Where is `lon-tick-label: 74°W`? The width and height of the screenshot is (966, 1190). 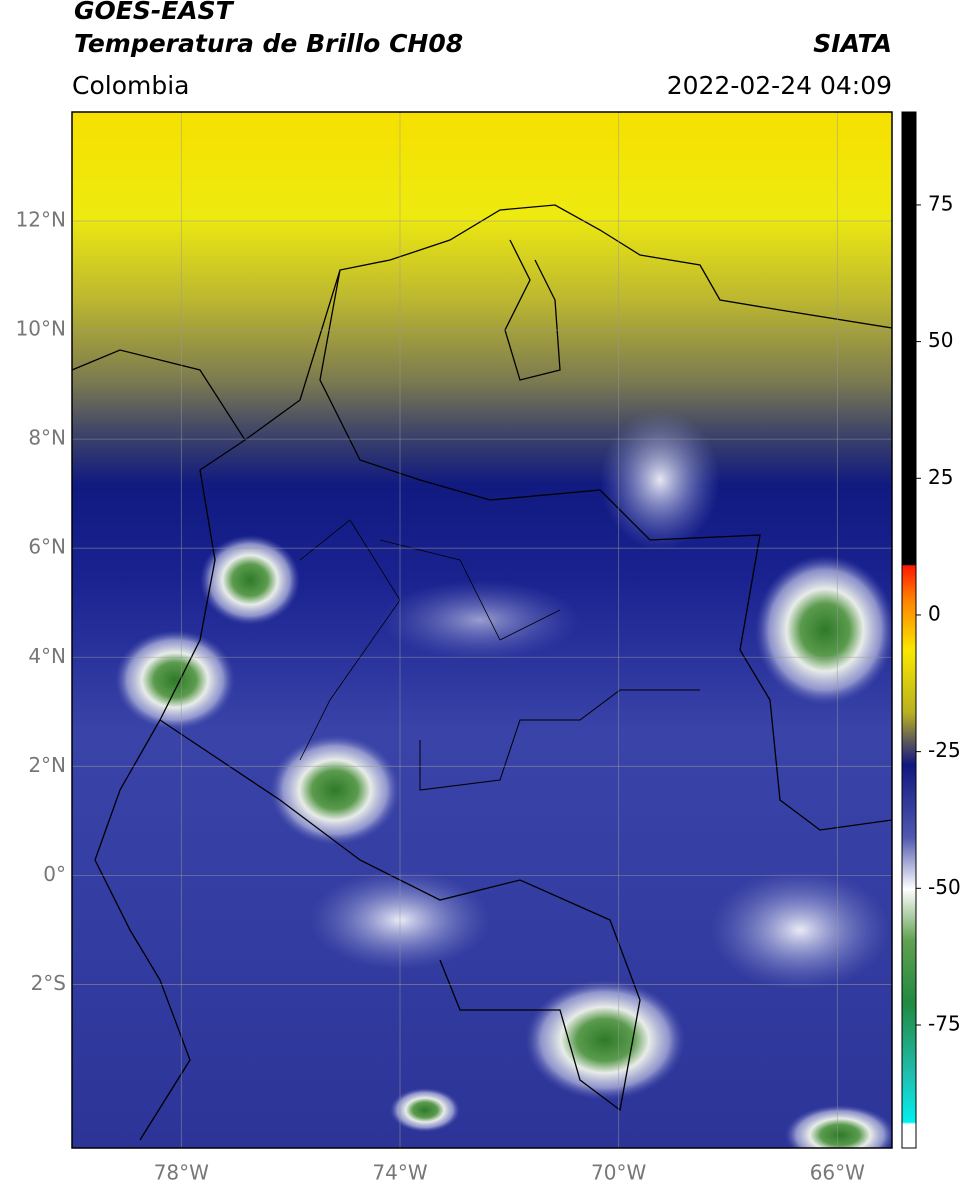
lon-tick-label: 74°W is located at coordinates (399, 1173).